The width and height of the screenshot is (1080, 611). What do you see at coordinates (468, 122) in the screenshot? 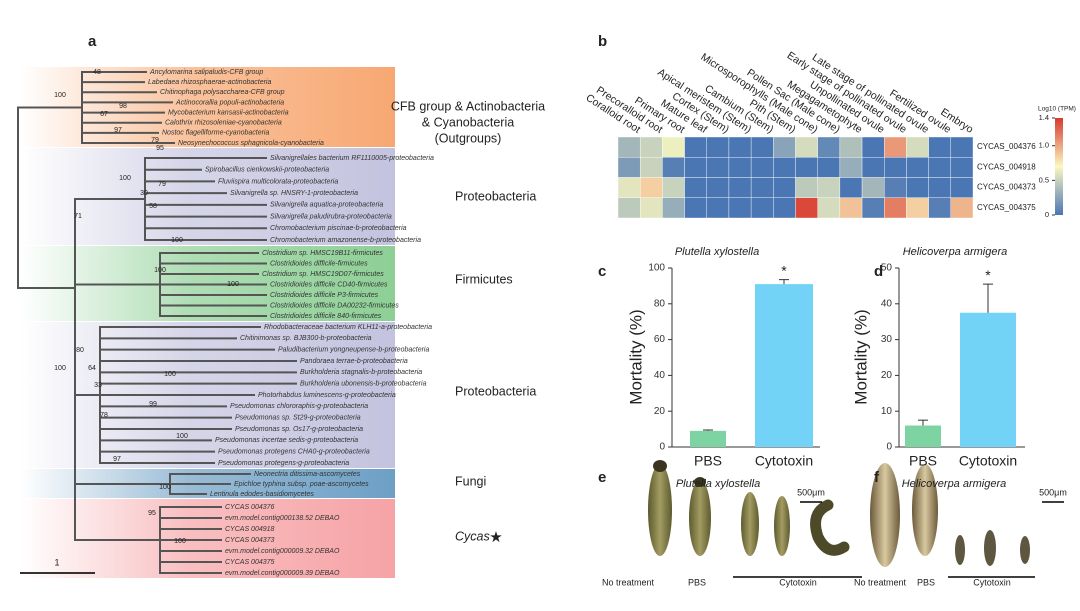
I see `clade-label: & Cyanobacteria` at bounding box center [468, 122].